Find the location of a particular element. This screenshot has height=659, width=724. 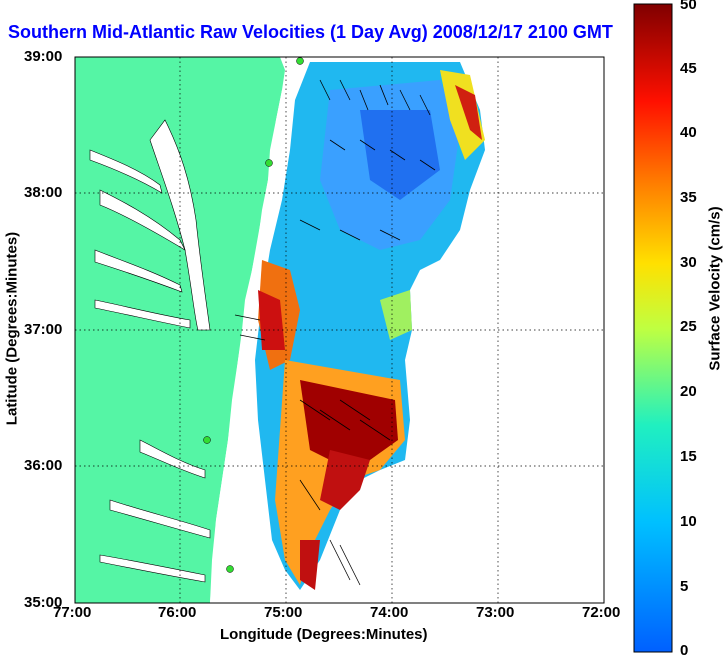

colorbar-tick: 20 is located at coordinates (688, 391).